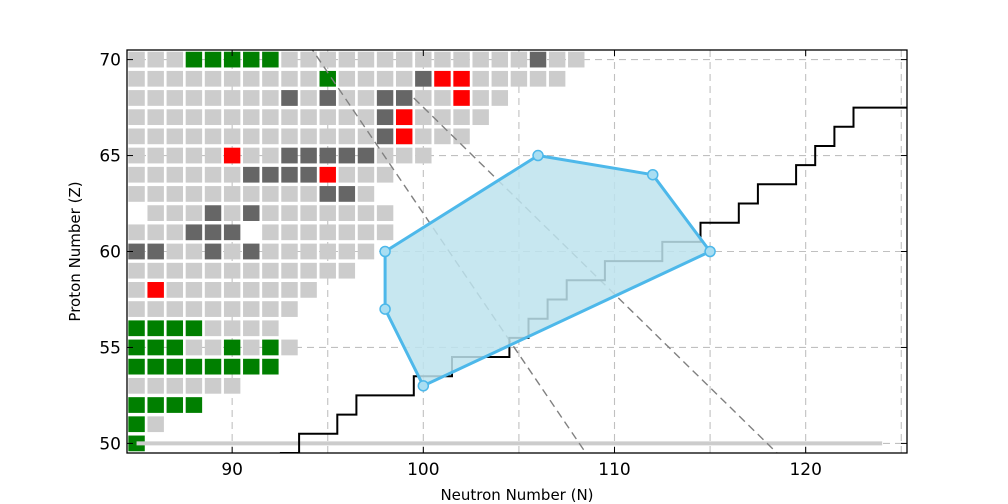 The image size is (1008, 504). I want to click on x-tick-label: 90, so click(232, 470).